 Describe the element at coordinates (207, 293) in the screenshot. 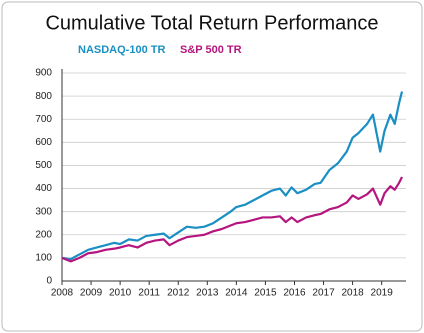

I see `x-tick-label: 2013` at that location.